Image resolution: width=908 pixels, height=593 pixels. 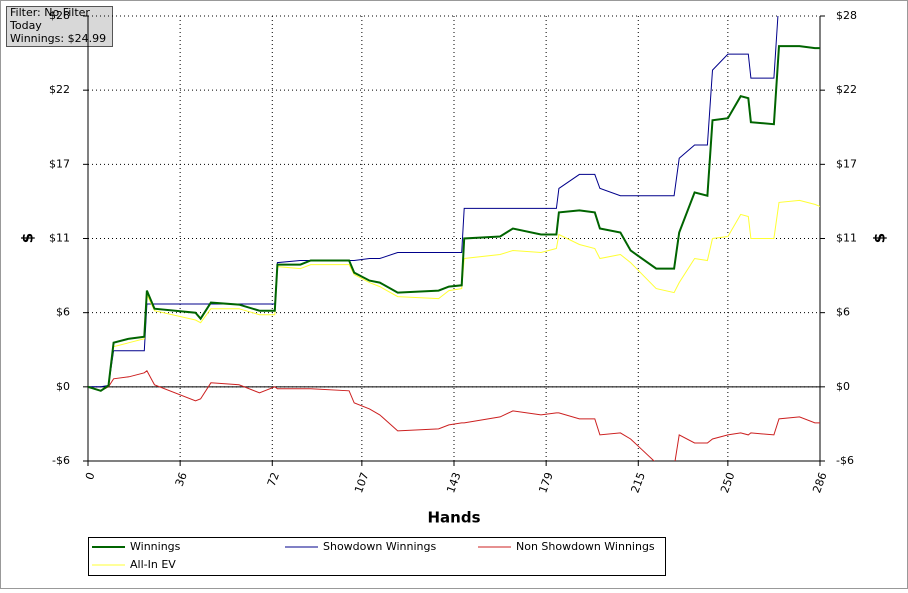 What do you see at coordinates (59, 15) in the screenshot?
I see `y-tick-label: $28` at bounding box center [59, 15].